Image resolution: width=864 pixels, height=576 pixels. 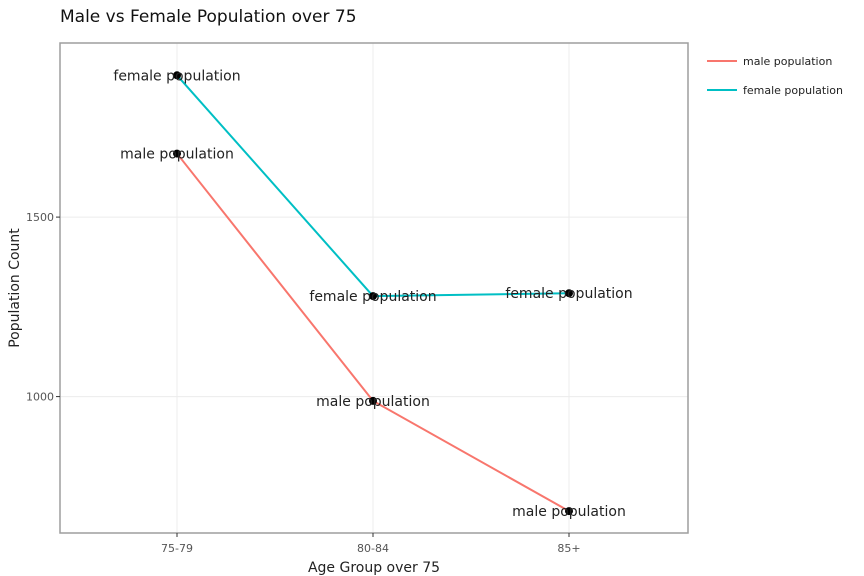 What do you see at coordinates (787, 61) in the screenshot?
I see `legend-label: male population` at bounding box center [787, 61].